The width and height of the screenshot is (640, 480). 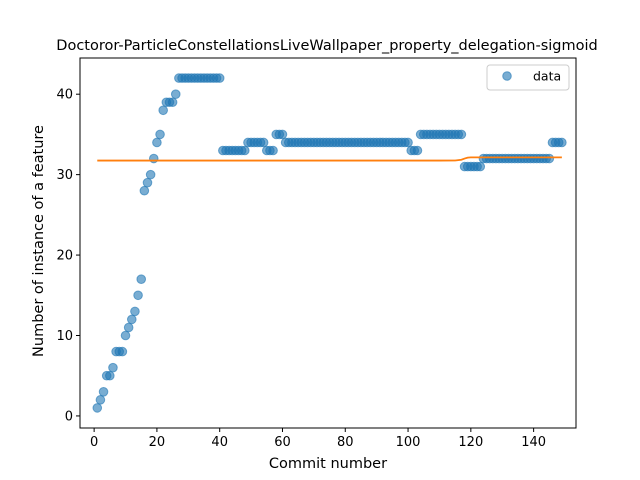 I want to click on x-tick-label: 20, so click(x=157, y=442).